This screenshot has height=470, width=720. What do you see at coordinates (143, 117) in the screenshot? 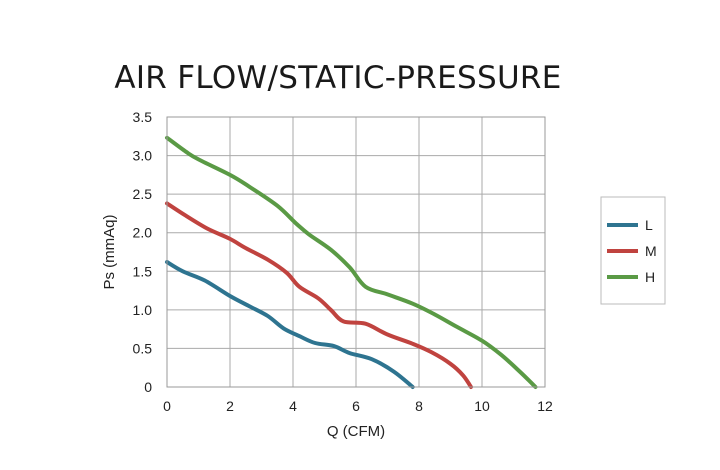
I see `y-tick-label: 3.5` at bounding box center [143, 117].